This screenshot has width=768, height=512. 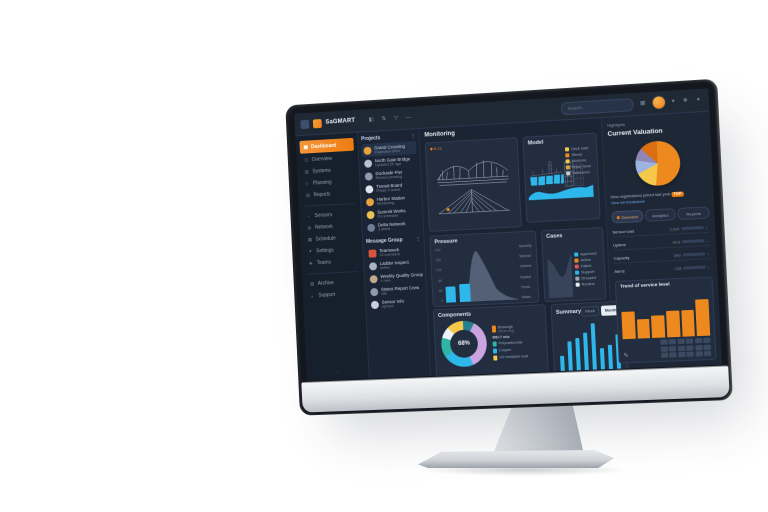 I want to click on nav-icon-4: —, so click(x=408, y=117).